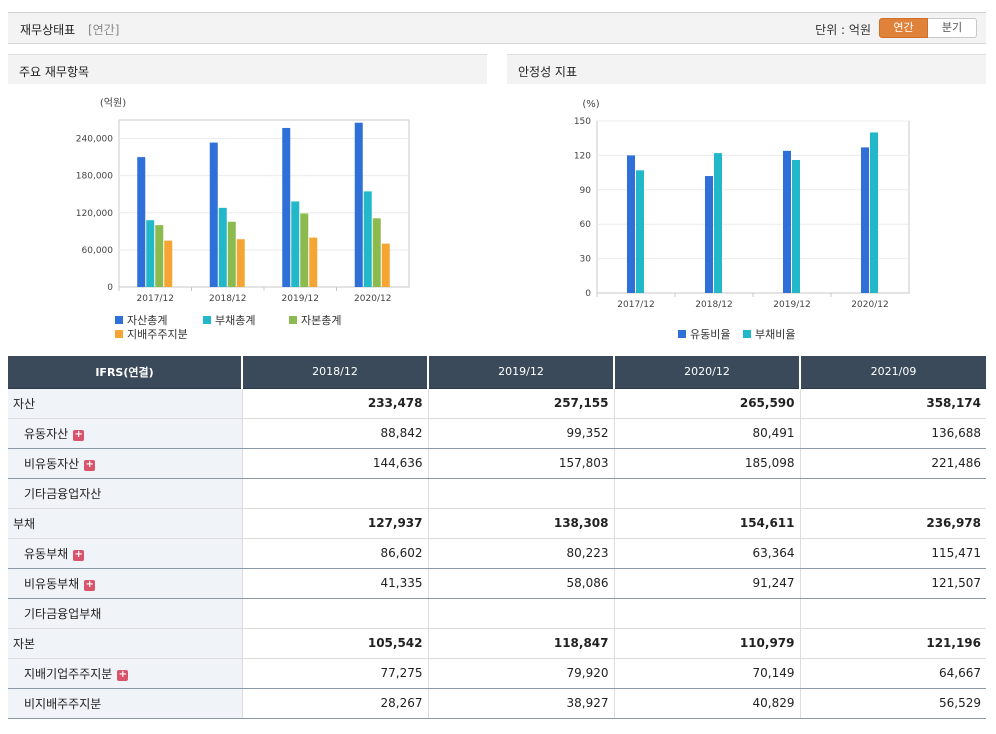  What do you see at coordinates (94, 214) in the screenshot?
I see `y-tick-label: 120,000` at bounding box center [94, 214].